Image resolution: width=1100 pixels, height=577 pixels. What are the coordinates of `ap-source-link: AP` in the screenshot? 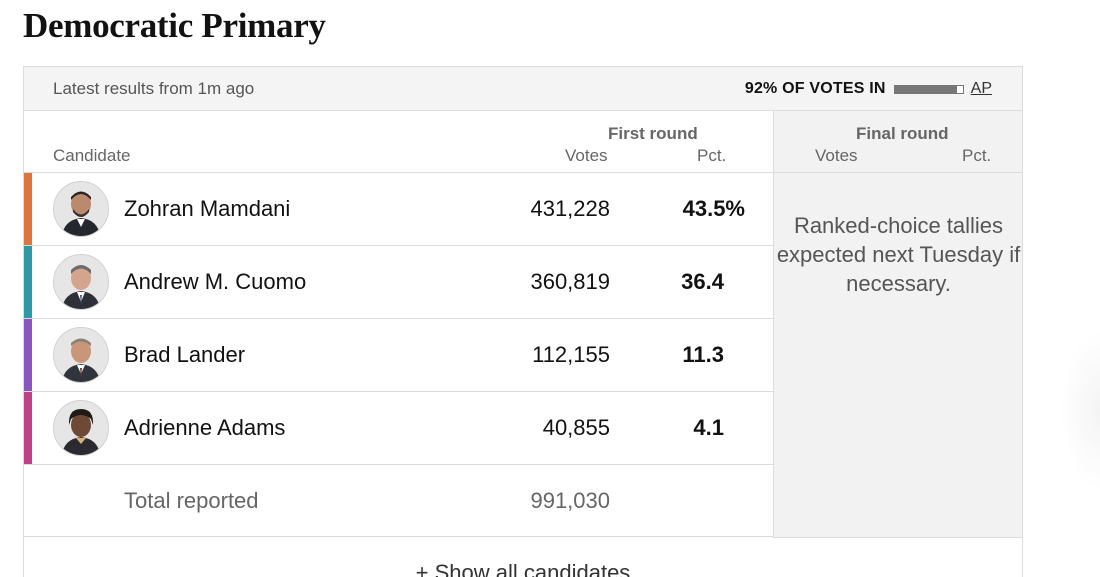 It's located at (981, 88).